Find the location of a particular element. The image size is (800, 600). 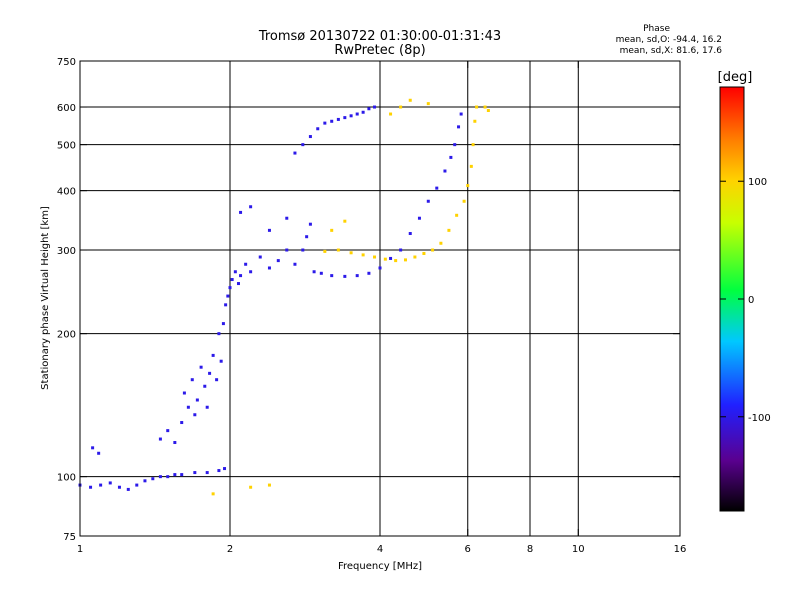

phase-legend-o: mean, sd,O: -94.4, 16.2 is located at coordinates (669, 40).